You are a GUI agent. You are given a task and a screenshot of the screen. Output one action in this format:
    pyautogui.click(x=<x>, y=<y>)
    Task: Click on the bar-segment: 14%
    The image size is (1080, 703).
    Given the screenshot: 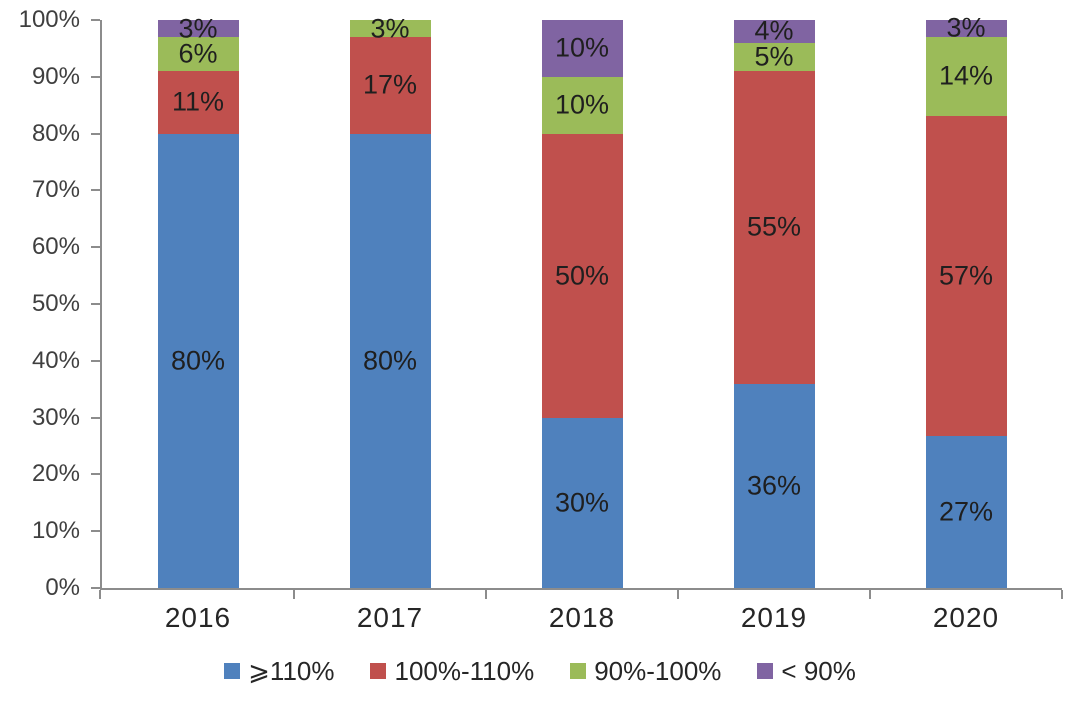 What is the action you would take?
    pyautogui.click(x=966, y=76)
    